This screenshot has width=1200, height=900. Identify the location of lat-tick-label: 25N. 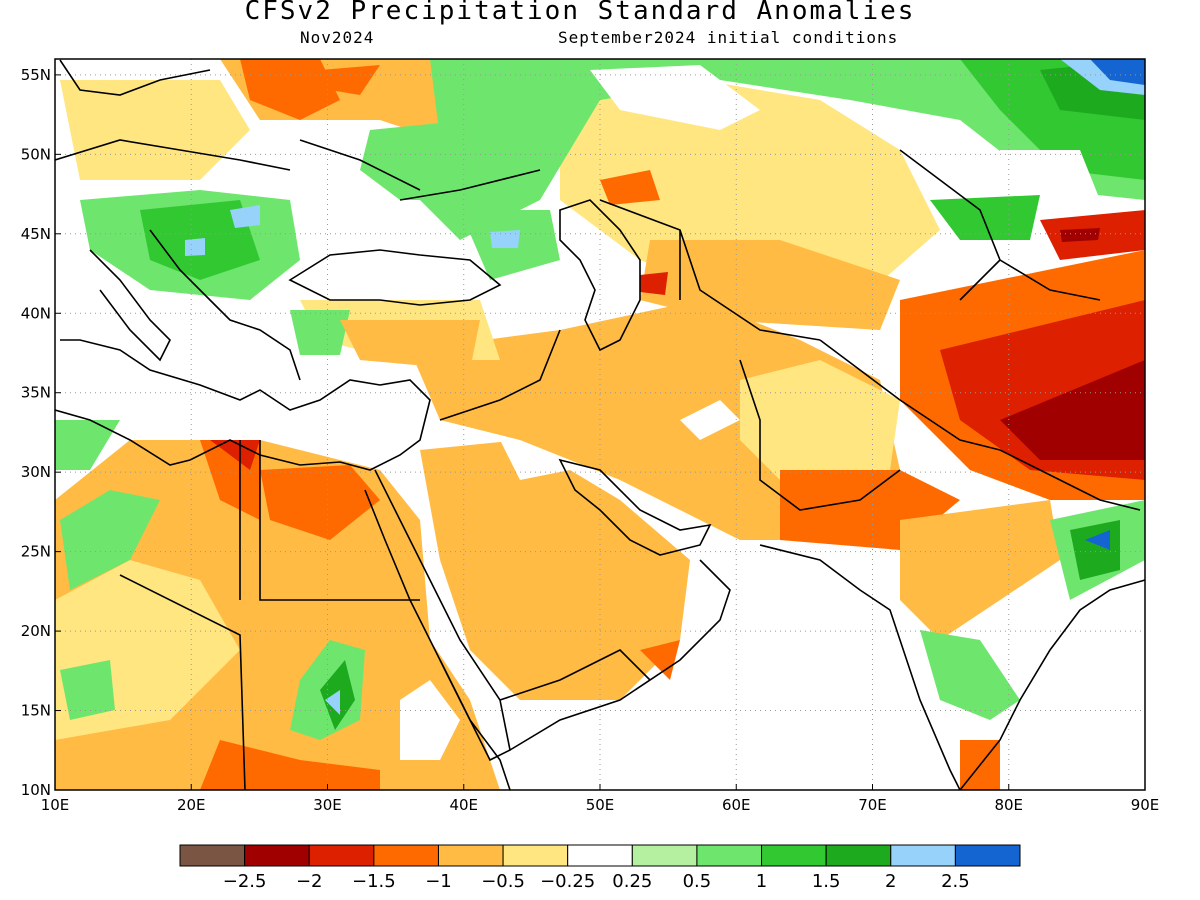
(36, 552).